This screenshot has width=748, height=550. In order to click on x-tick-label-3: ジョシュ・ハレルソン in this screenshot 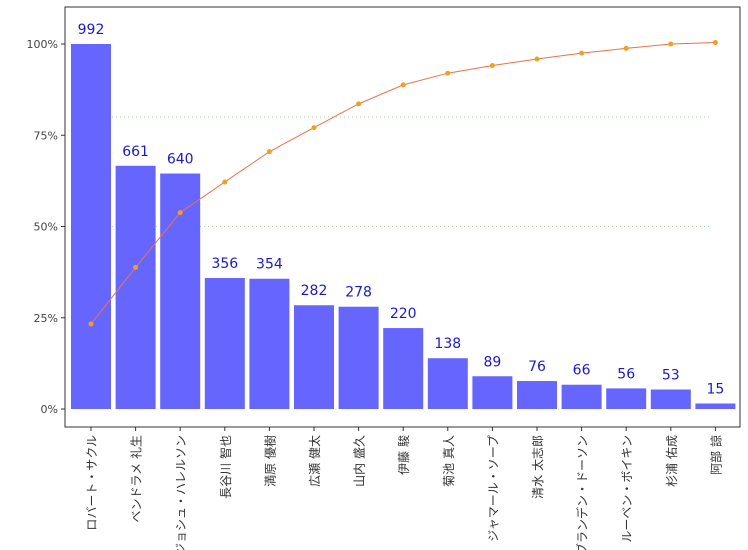, I will do `click(181, 492)`.